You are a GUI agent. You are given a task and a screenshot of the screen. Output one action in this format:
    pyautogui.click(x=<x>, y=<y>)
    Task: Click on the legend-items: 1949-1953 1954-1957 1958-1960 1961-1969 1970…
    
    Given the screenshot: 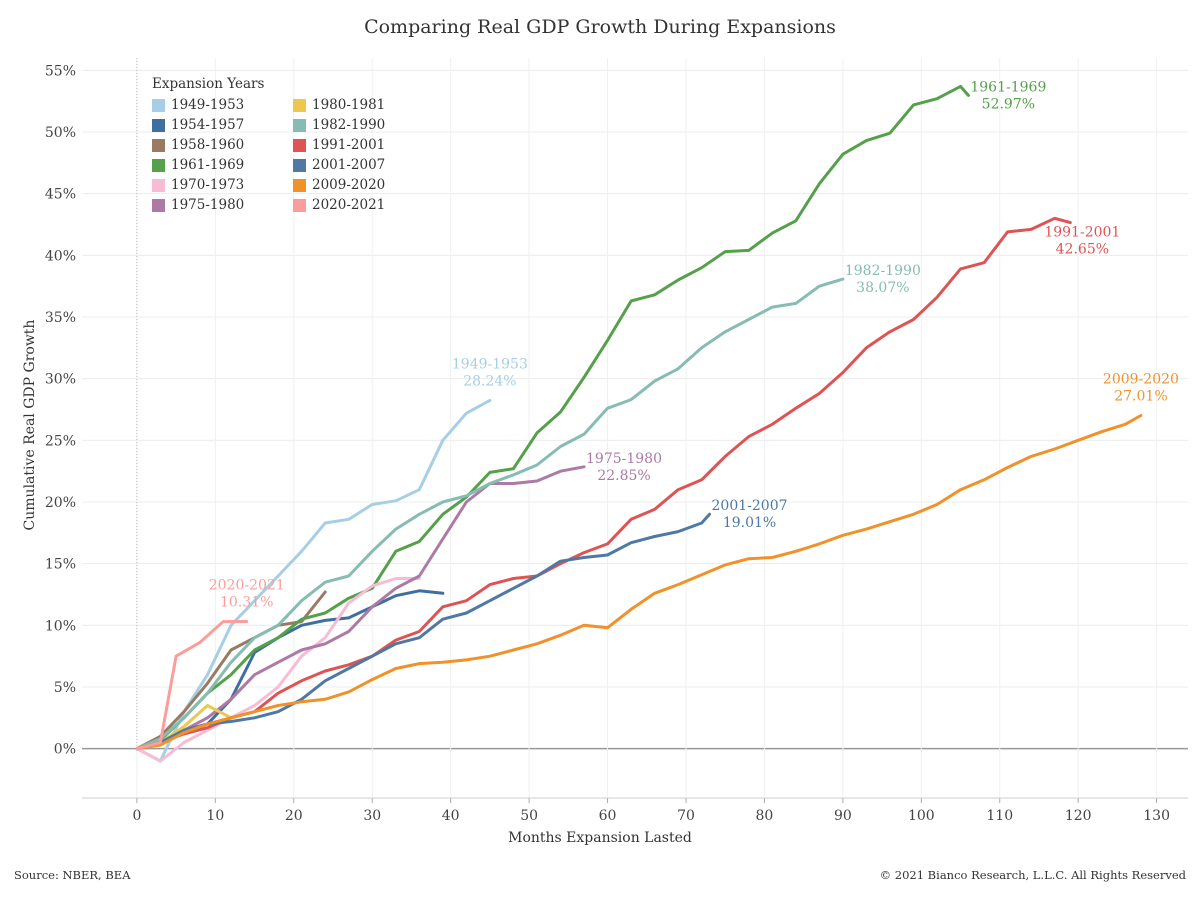 What is the action you would take?
    pyautogui.click(x=282, y=155)
    